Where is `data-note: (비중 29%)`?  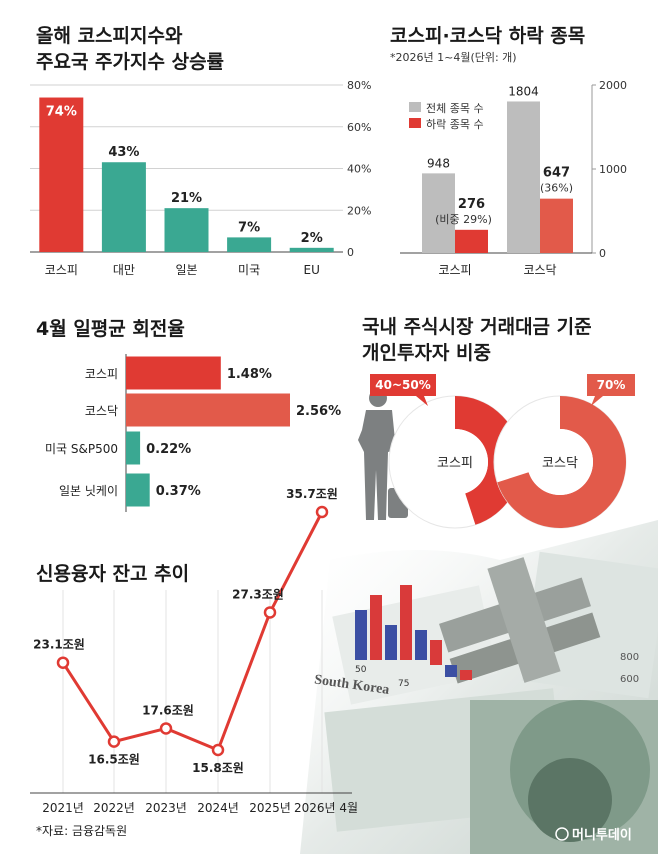 data-note: (비중 29%) is located at coordinates (463, 219).